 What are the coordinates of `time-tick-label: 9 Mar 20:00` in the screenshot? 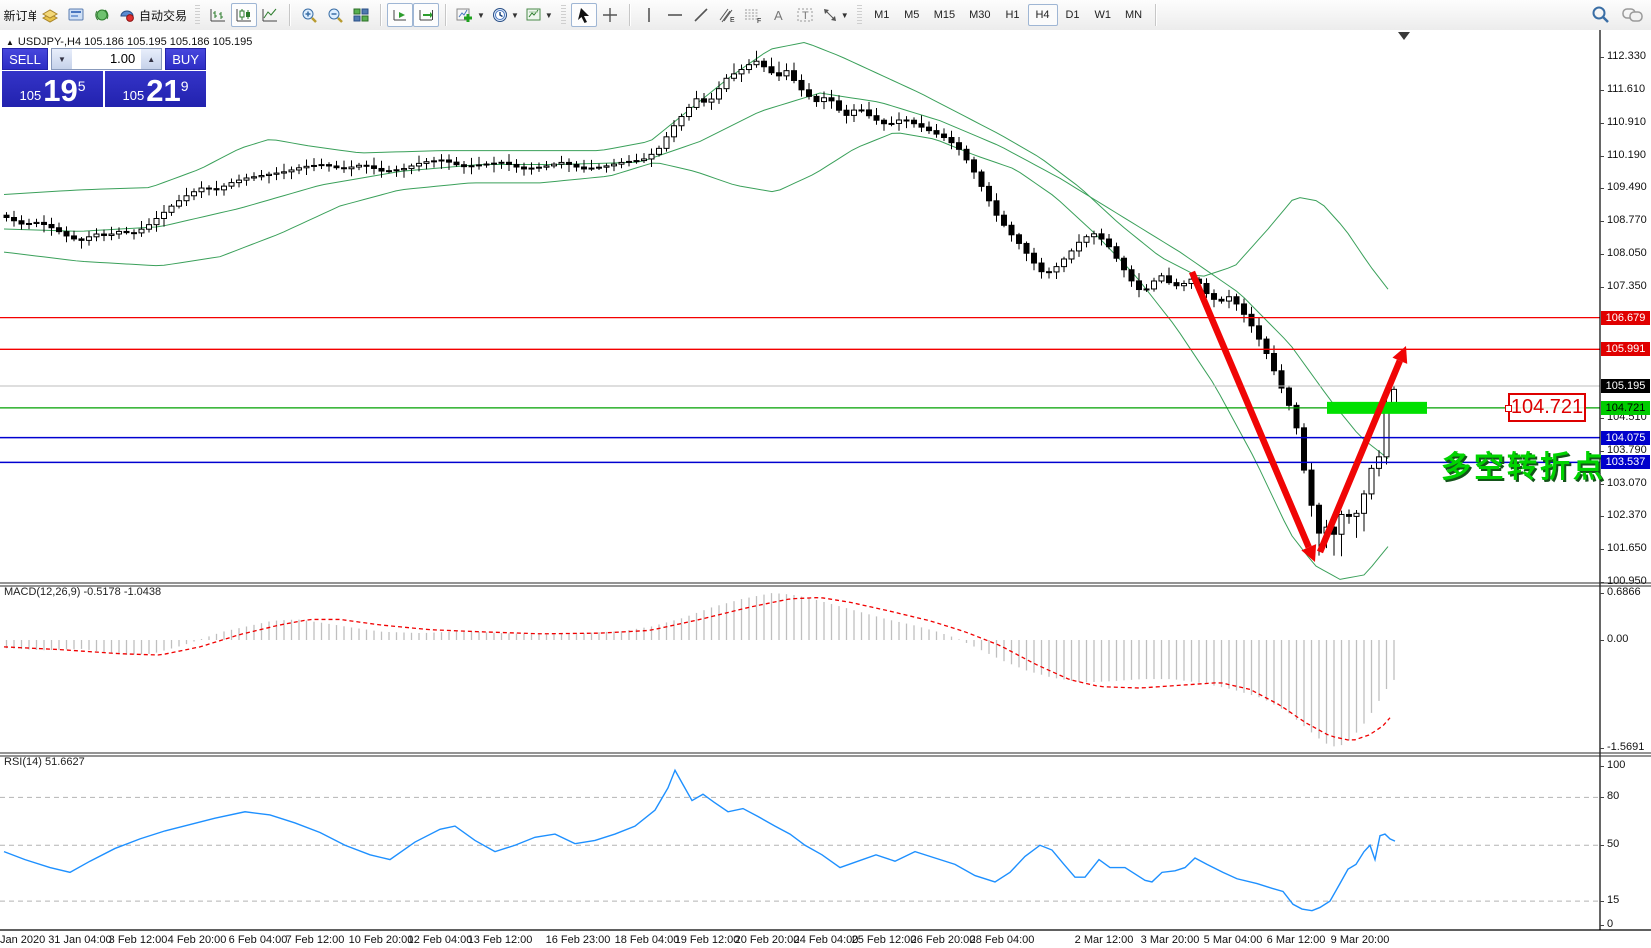 It's located at (1360, 940).